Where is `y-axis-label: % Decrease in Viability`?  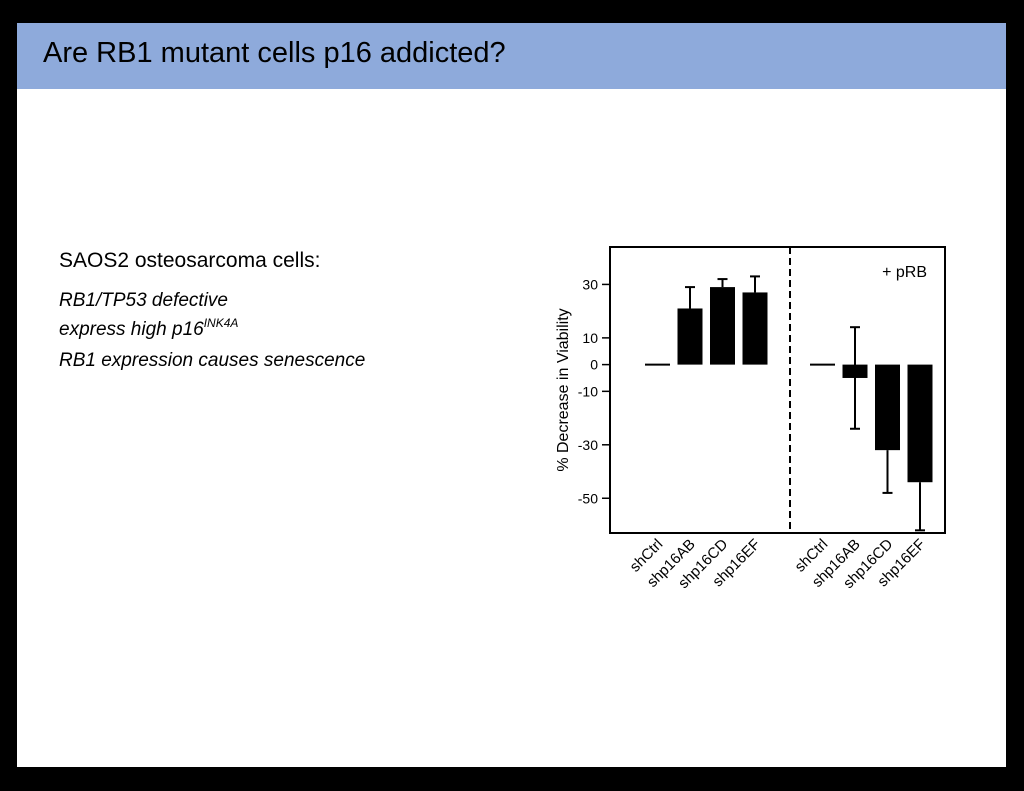
y-axis-label: % Decrease in Viability is located at coordinates (563, 389).